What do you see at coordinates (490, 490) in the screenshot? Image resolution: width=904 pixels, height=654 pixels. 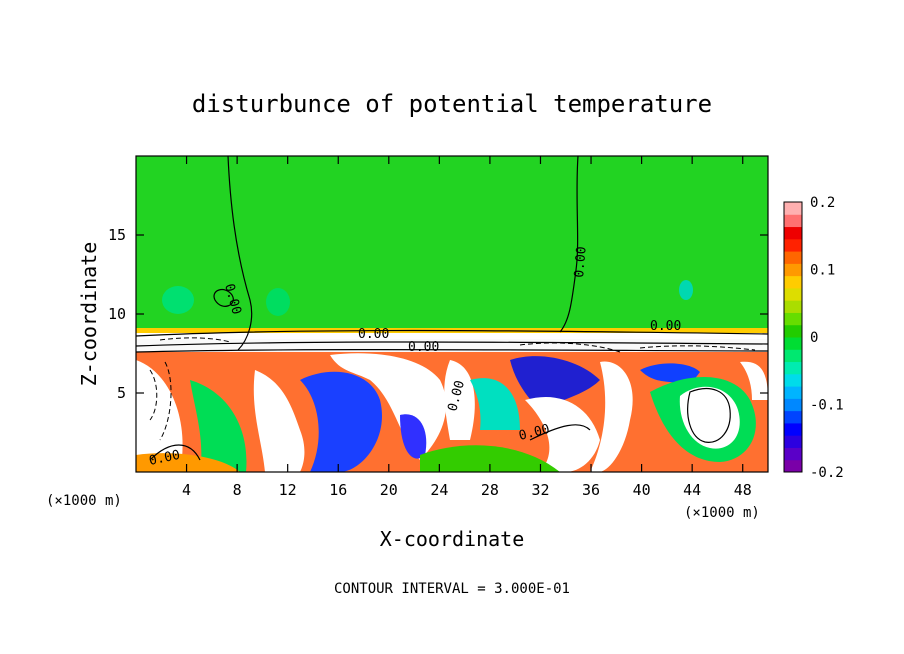 I see `x-tick-label: 28` at bounding box center [490, 490].